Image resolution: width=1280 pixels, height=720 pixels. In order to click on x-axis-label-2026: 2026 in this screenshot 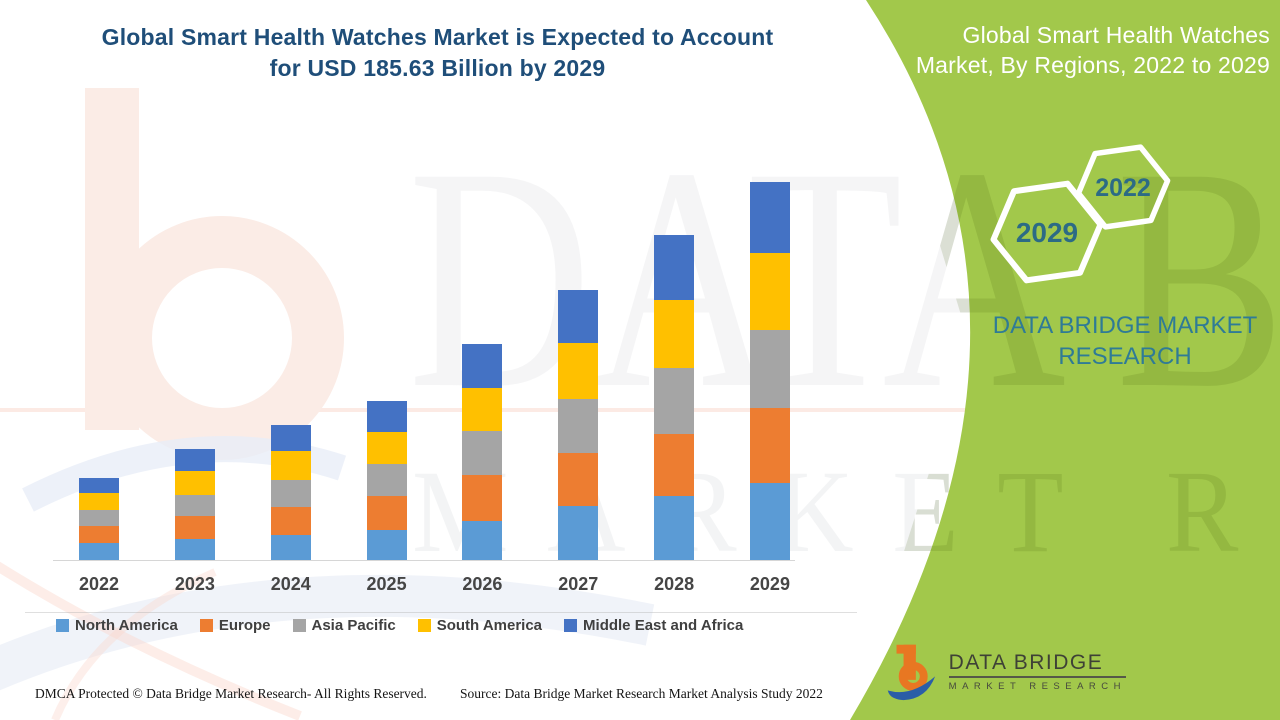, I will do `click(482, 584)`.